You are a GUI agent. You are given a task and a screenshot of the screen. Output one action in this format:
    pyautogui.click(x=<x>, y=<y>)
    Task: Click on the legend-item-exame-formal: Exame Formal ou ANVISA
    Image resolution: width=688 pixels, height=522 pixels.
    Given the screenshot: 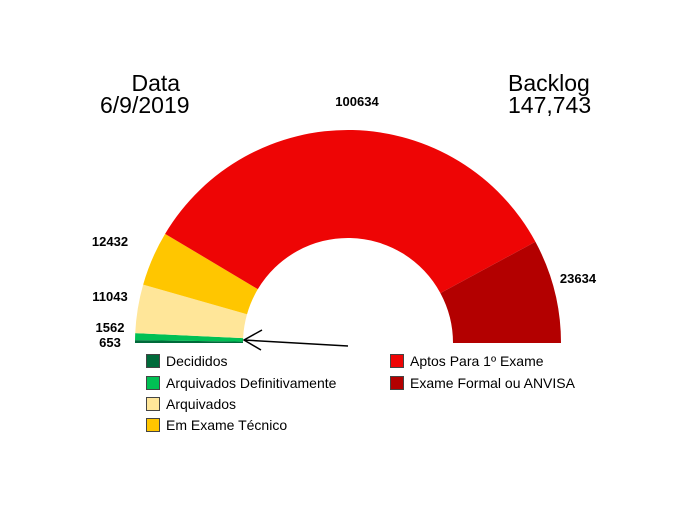 What is the action you would take?
    pyautogui.click(x=482, y=383)
    